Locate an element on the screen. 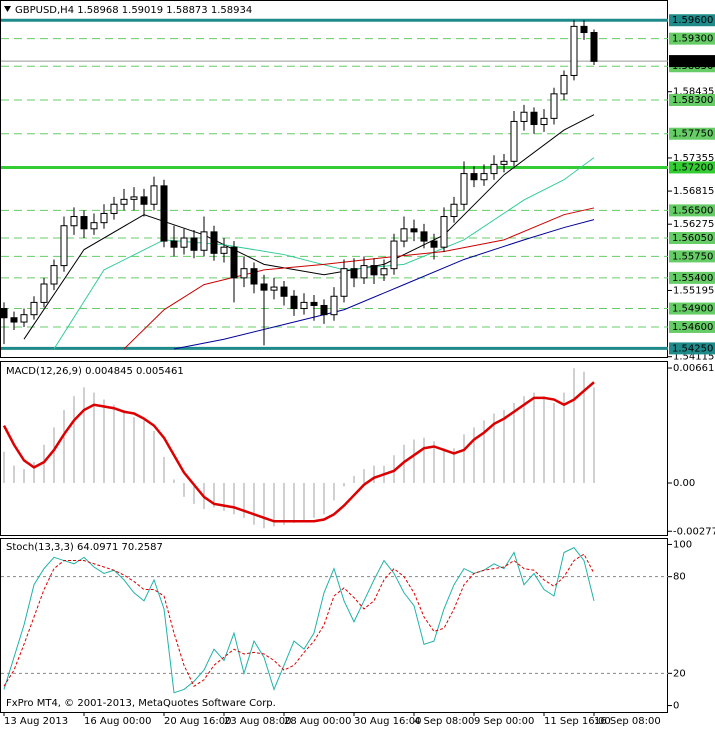 This screenshot has height=730, width=715. x-tick-label: 20 Aug 16:00 is located at coordinates (197, 721).